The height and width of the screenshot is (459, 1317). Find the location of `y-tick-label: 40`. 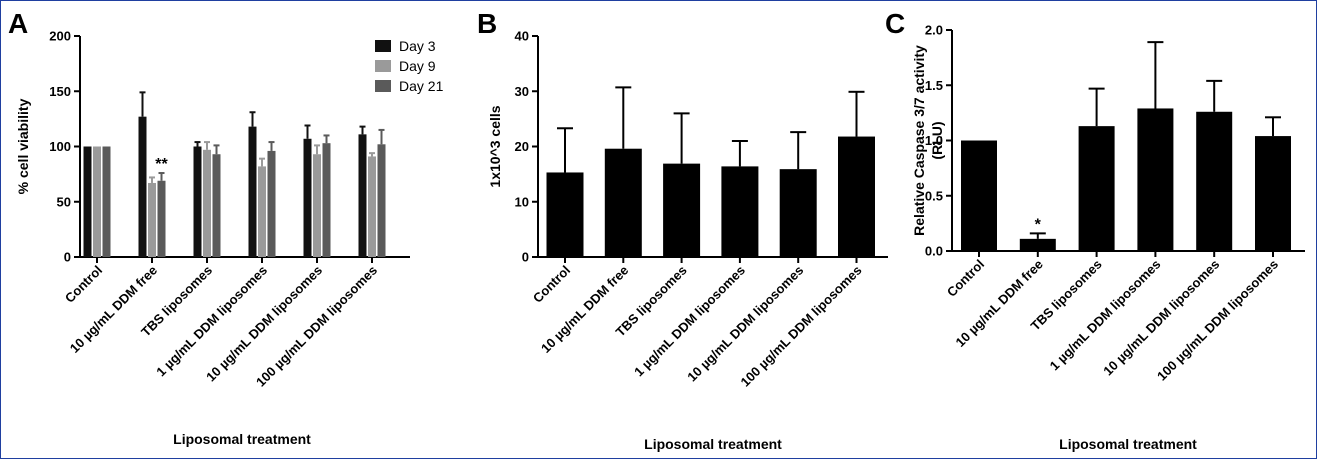

y-tick-label: 40 is located at coordinates (522, 36).